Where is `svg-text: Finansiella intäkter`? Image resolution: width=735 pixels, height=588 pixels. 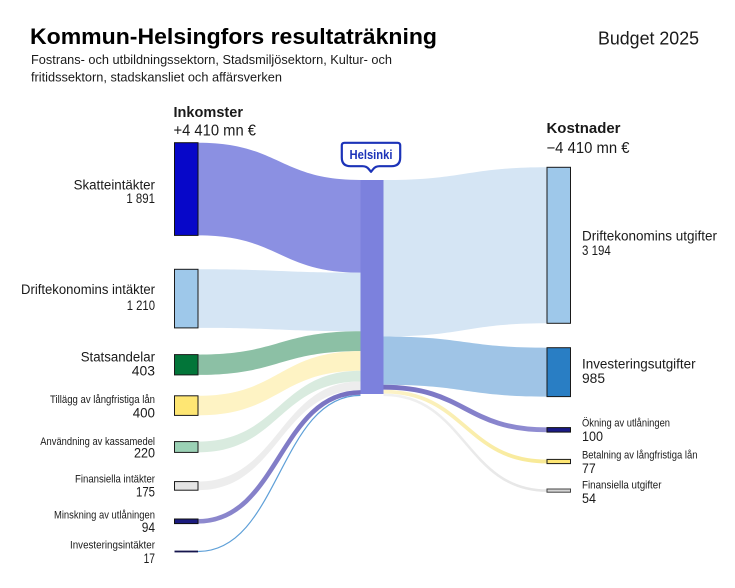 svg-text: Finansiella intäkter is located at coordinates (115, 479).